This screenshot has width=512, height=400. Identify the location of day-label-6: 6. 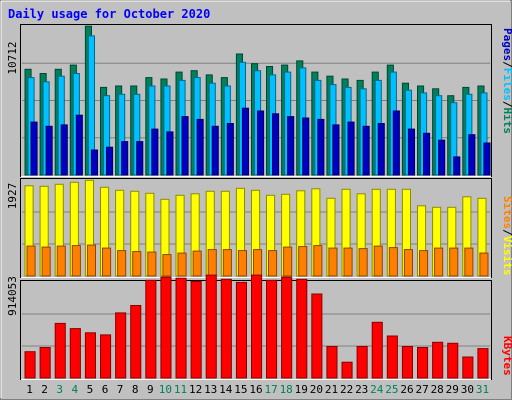
(105, 389).